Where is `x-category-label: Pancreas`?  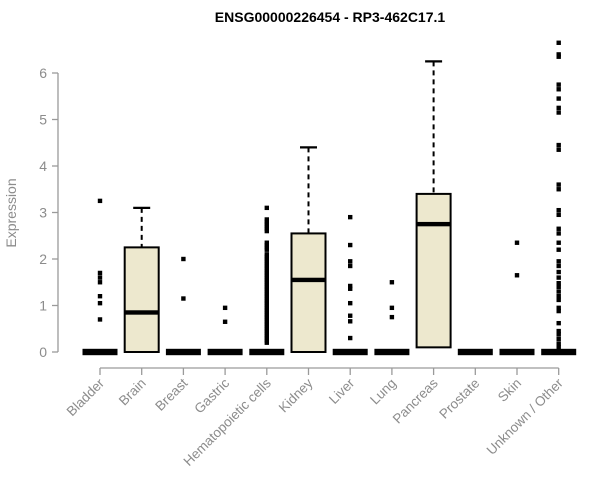
x-category-label: Pancreas is located at coordinates (415, 400).